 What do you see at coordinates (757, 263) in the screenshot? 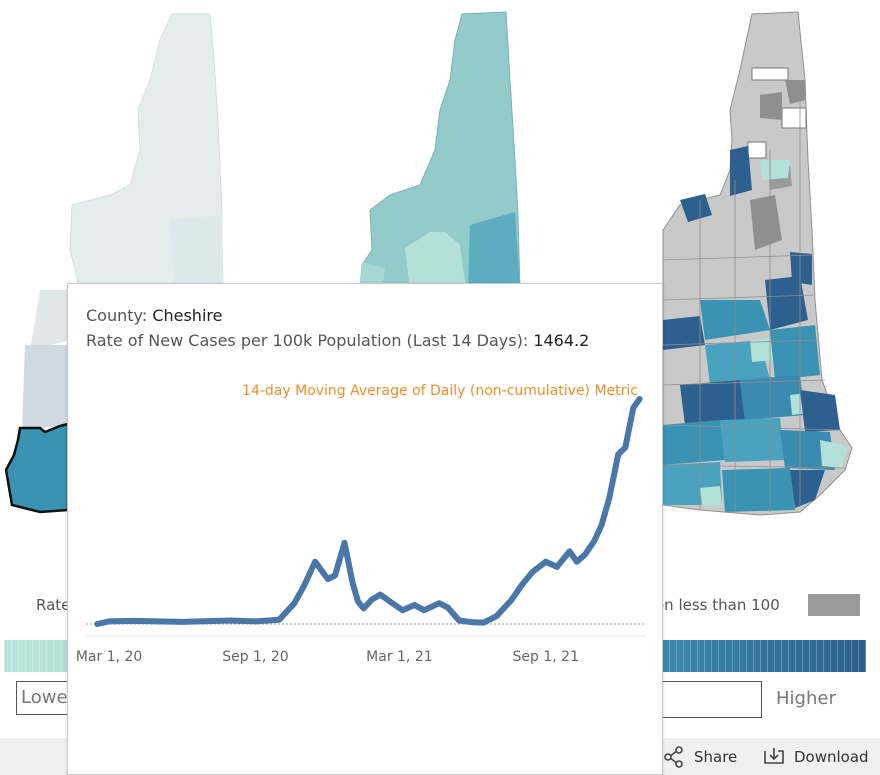
I see `state-map-right` at bounding box center [757, 263].